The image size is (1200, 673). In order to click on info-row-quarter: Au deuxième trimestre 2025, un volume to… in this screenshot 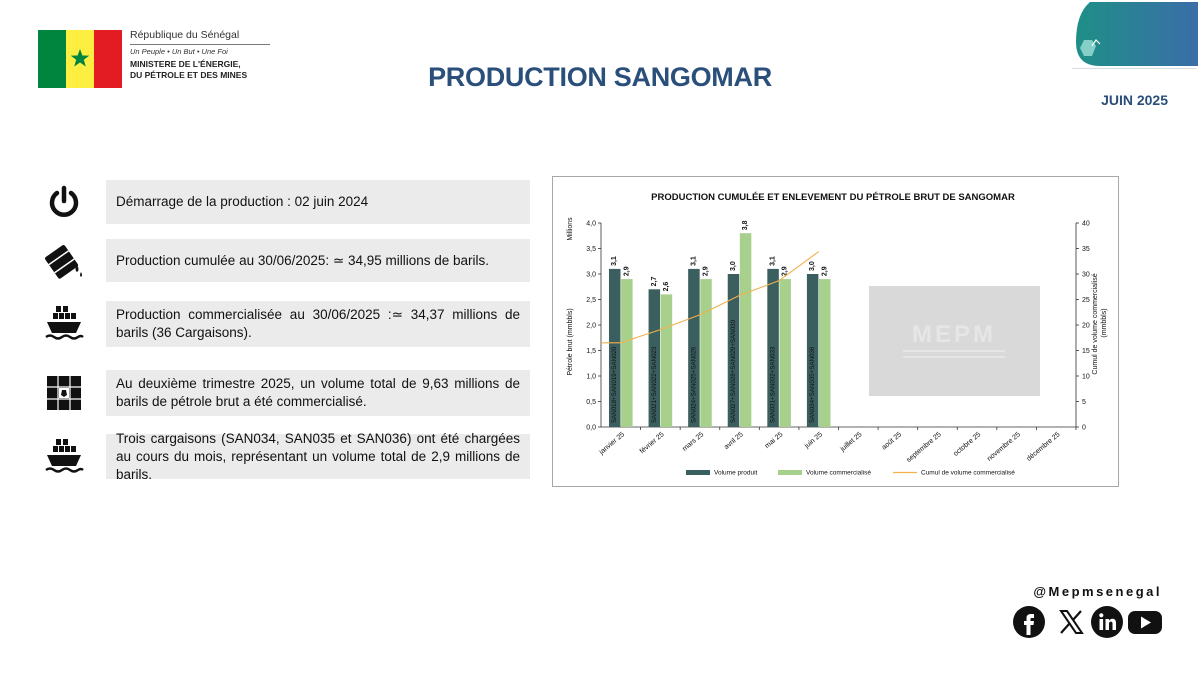, I will do `click(285, 393)`.